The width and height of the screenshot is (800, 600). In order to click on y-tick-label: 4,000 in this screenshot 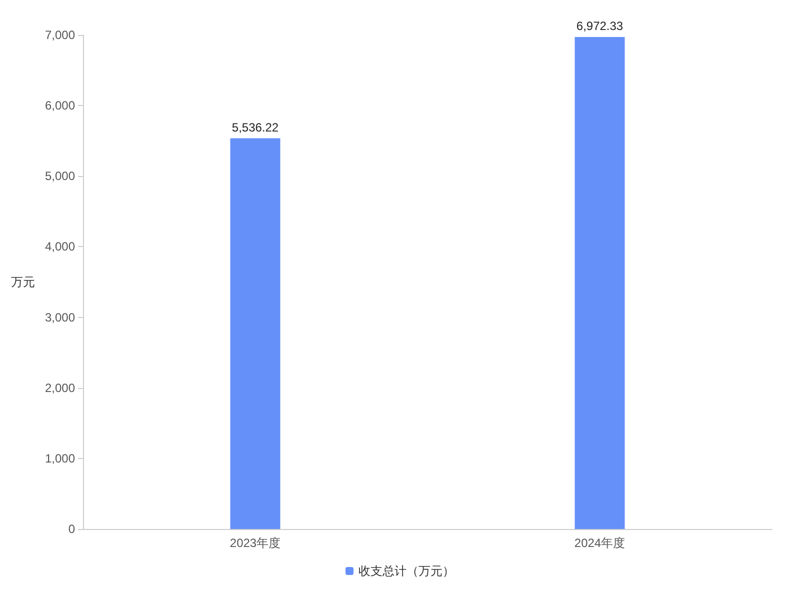, I will do `click(60, 247)`.